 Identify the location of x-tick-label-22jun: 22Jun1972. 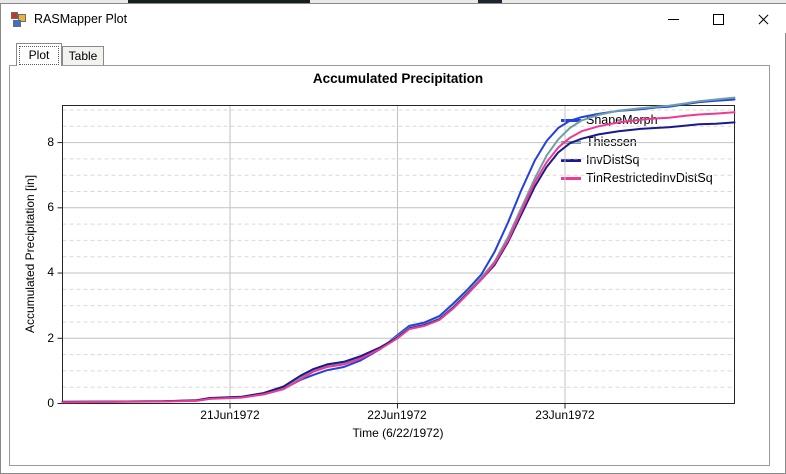
(397, 415).